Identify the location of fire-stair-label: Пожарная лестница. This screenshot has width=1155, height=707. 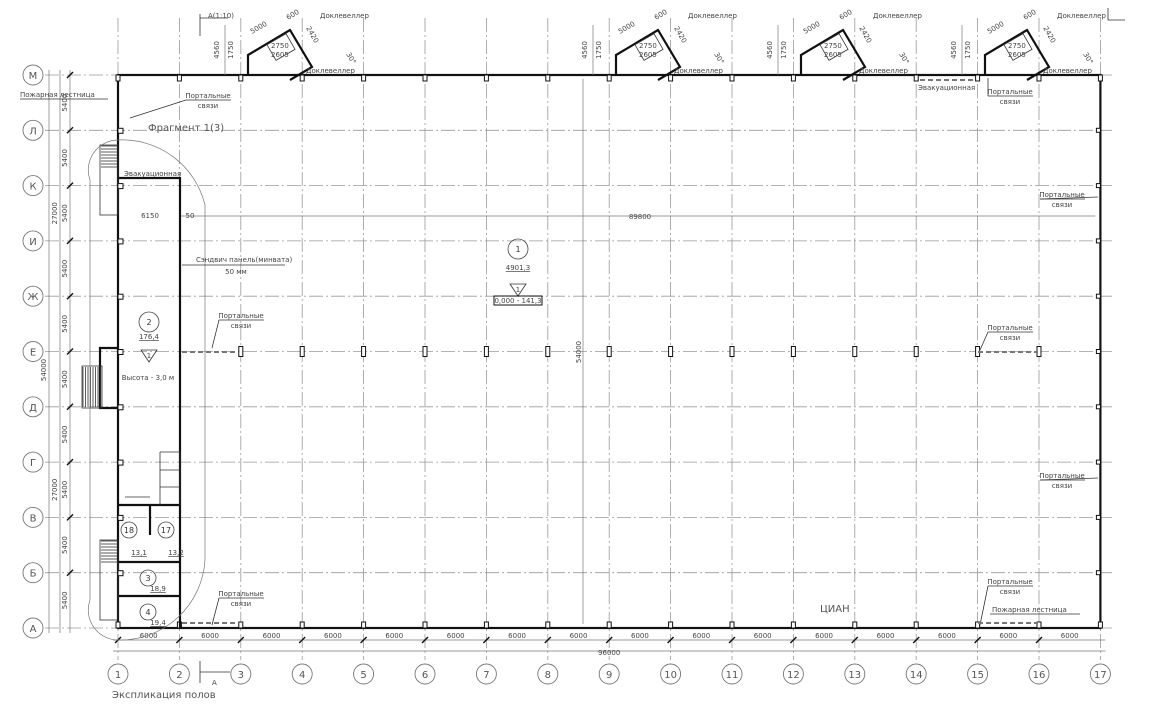
(57, 95).